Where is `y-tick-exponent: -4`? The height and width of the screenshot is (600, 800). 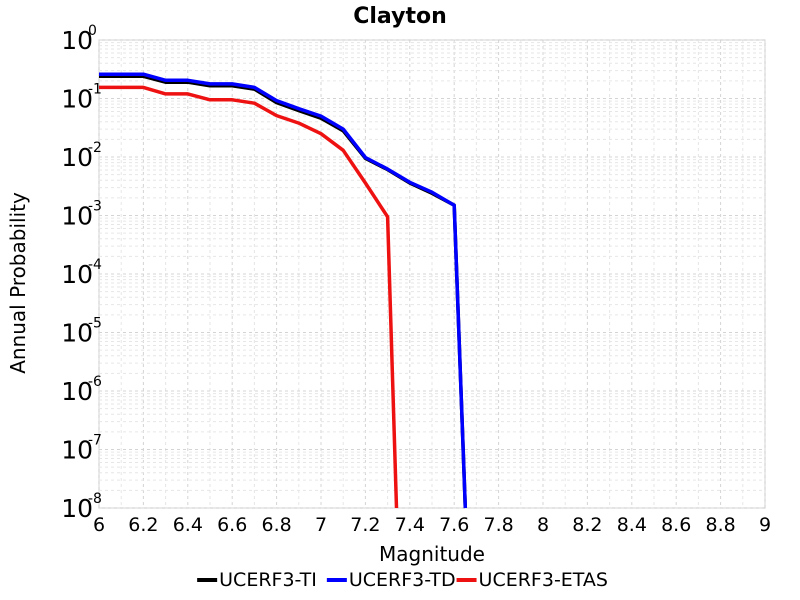 y-tick-exponent: -4 is located at coordinates (95, 265).